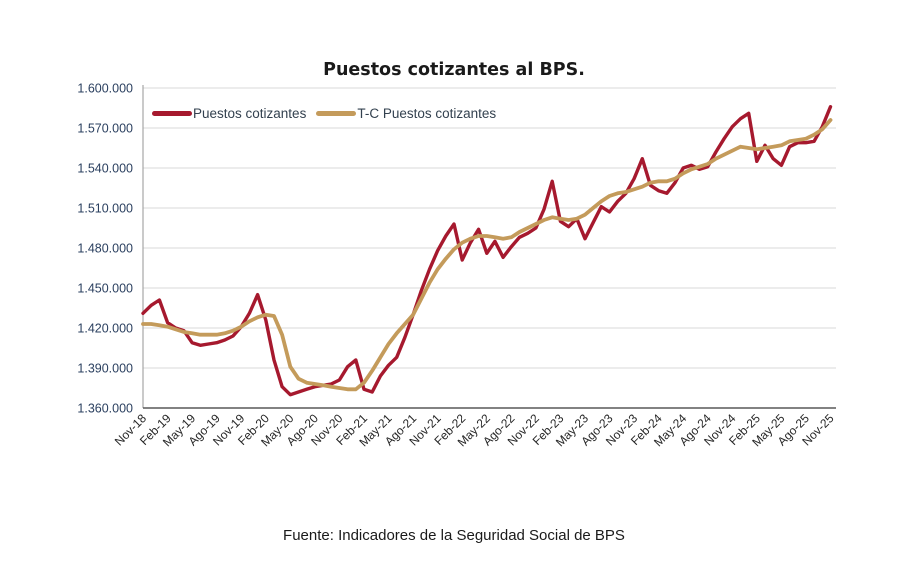 This screenshot has width=908, height=568. What do you see at coordinates (105, 369) in the screenshot?
I see `y-axis-tick-label: 1.390.000` at bounding box center [105, 369].